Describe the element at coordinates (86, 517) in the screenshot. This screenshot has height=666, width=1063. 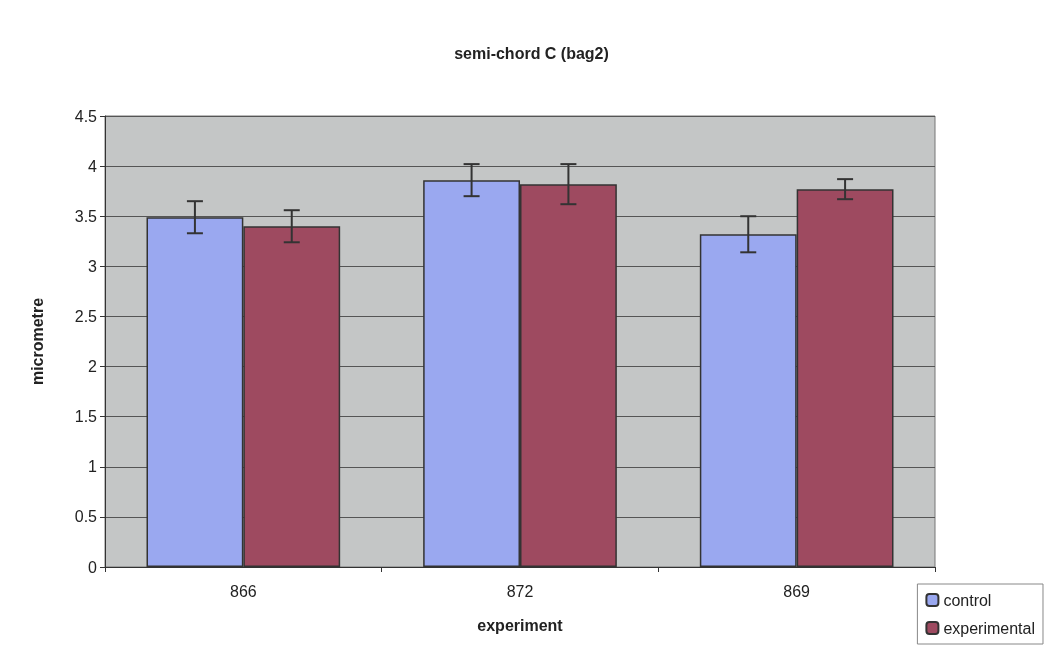
I see `y-tick-label: 0.5` at that location.